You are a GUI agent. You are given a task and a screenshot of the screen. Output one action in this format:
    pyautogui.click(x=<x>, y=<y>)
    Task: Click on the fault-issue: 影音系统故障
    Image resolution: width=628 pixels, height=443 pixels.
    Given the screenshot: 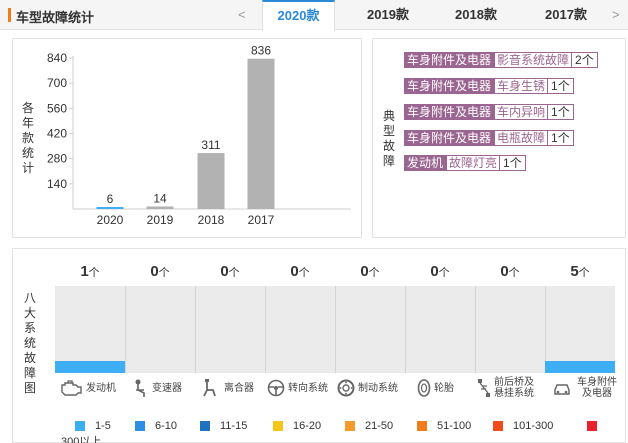 What is the action you would take?
    pyautogui.click(x=533, y=60)
    